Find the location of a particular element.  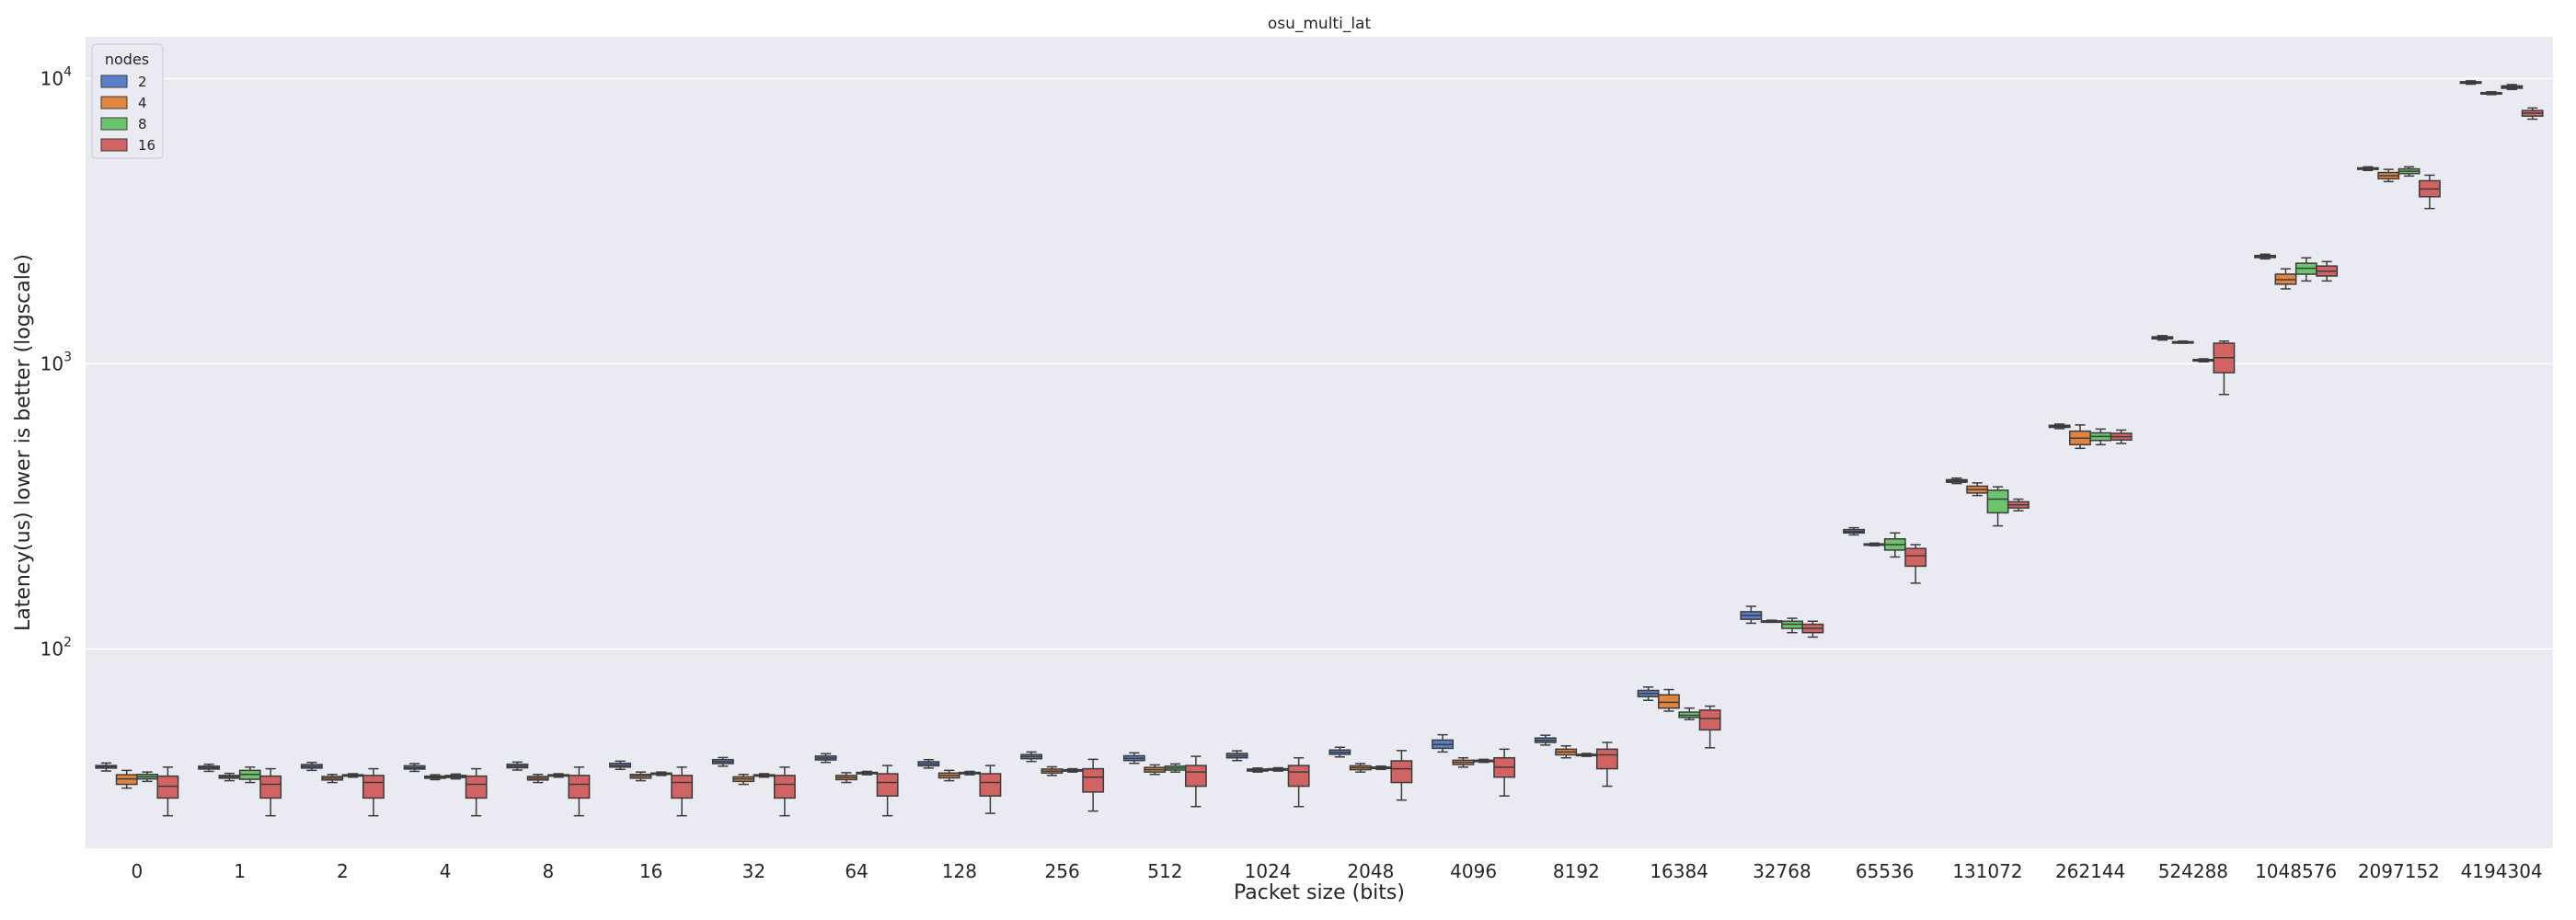

y-tick-label: 104 is located at coordinates (56, 76).